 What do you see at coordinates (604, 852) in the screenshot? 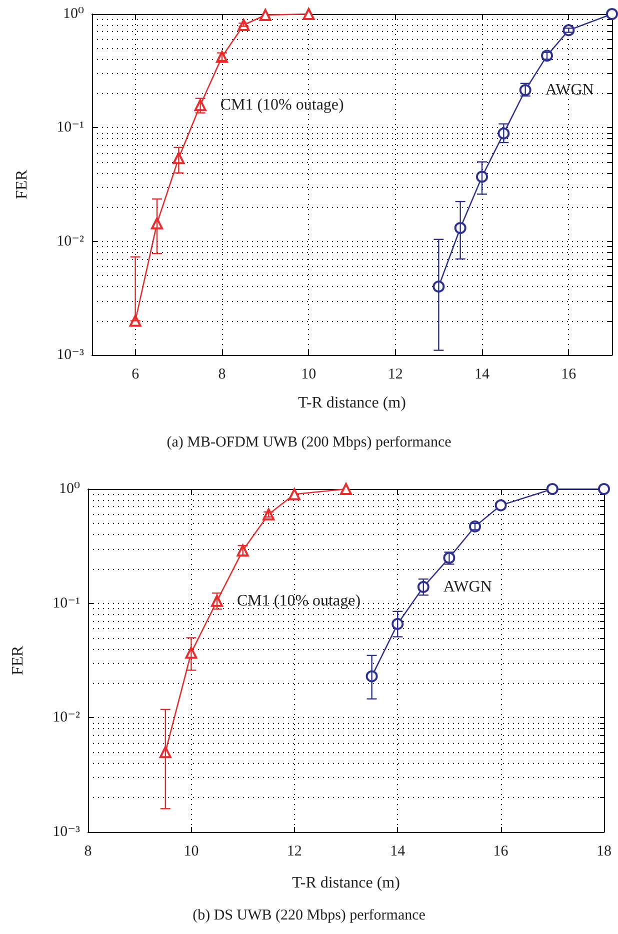
I see `x-tick-label: 18` at bounding box center [604, 852].